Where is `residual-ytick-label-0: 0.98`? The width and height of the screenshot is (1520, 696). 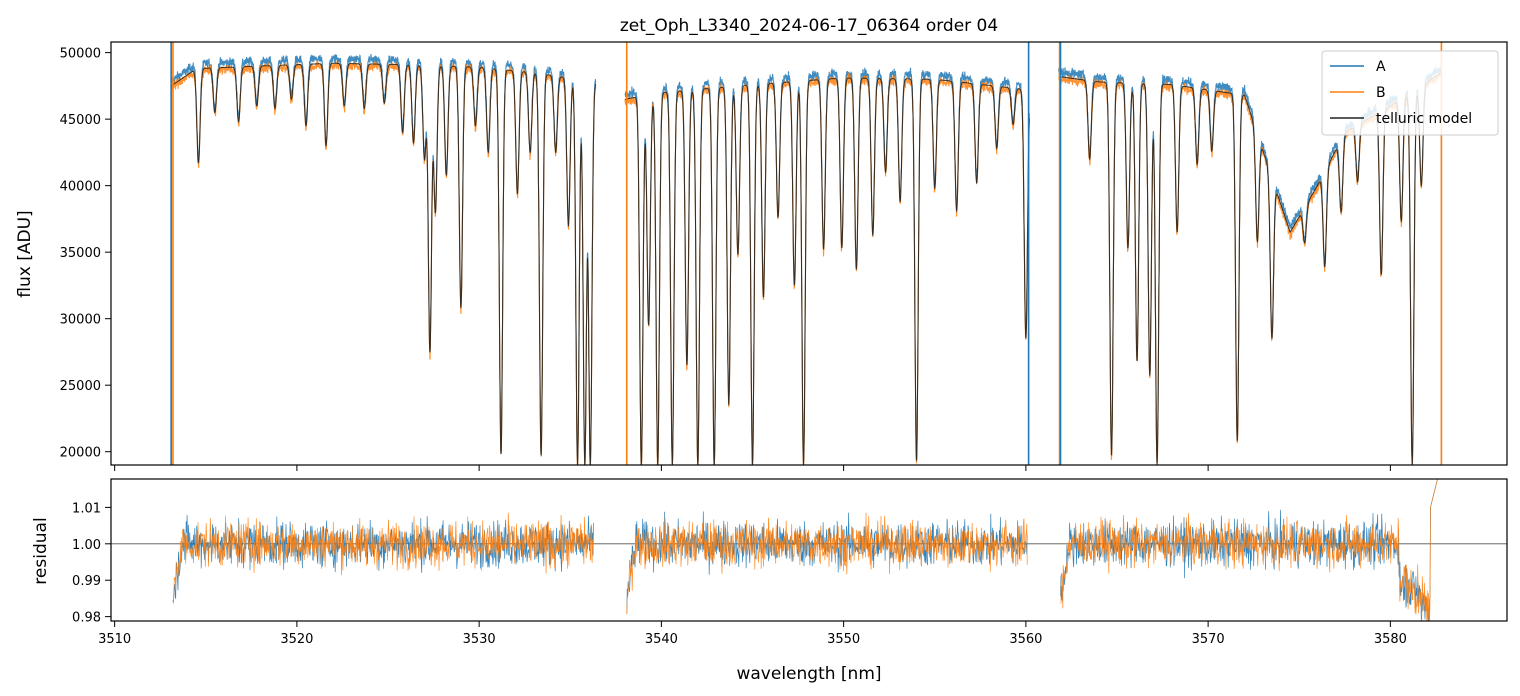 residual-ytick-label-0: 0.98 is located at coordinates (86, 618).